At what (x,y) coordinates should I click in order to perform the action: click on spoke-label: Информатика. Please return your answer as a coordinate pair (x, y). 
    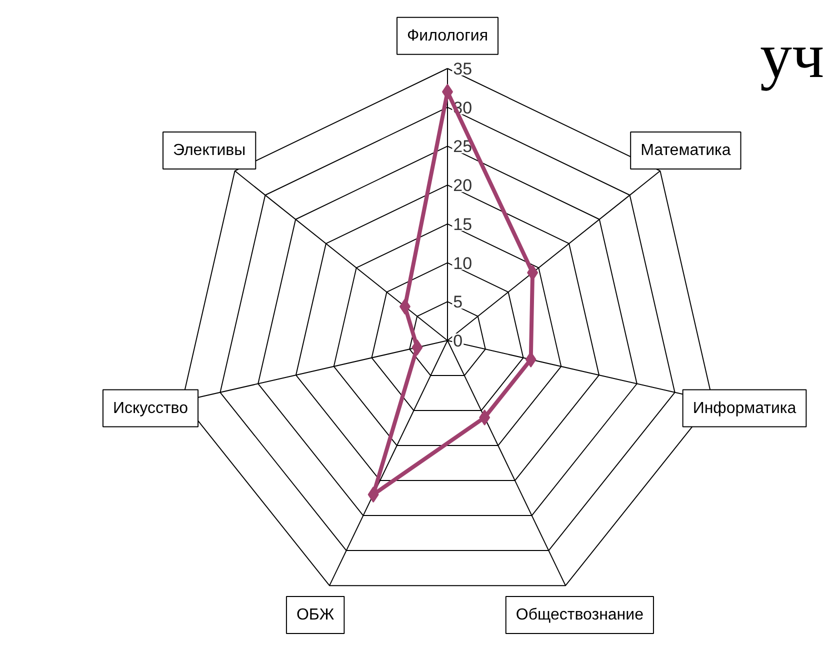
    Looking at the image, I should click on (744, 408).